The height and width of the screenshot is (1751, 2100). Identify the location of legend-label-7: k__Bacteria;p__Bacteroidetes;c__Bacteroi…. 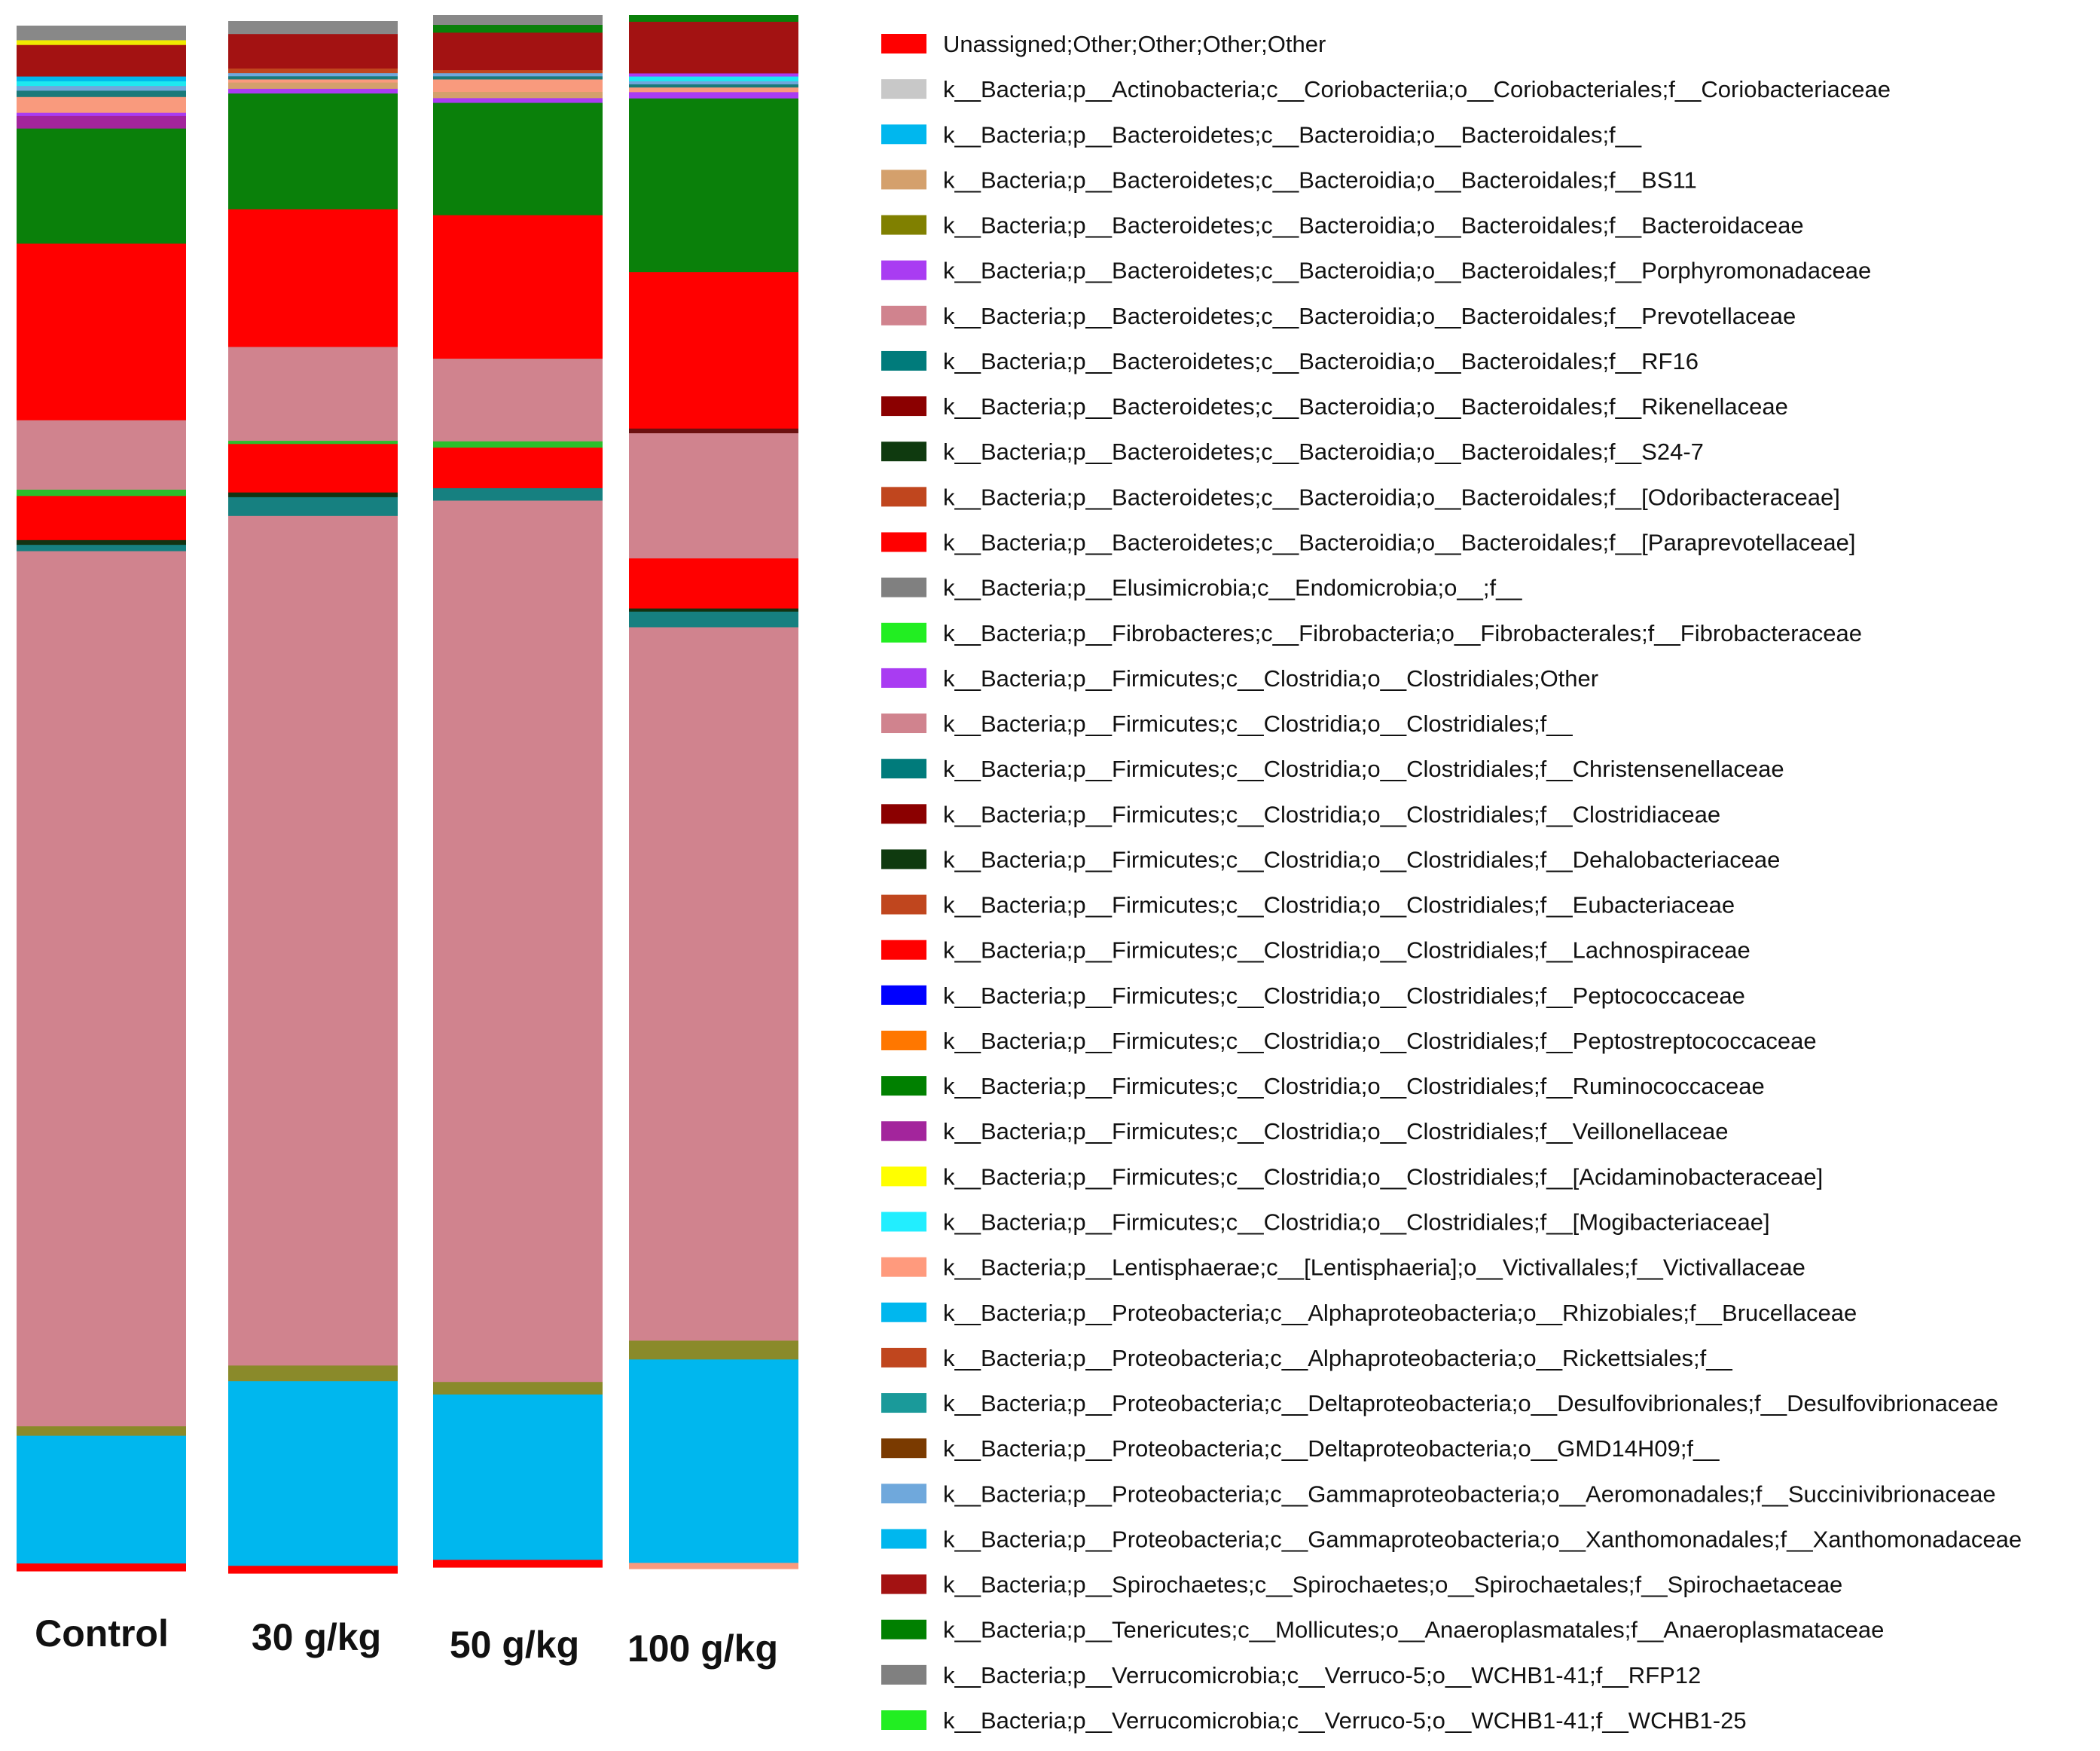
(1321, 361).